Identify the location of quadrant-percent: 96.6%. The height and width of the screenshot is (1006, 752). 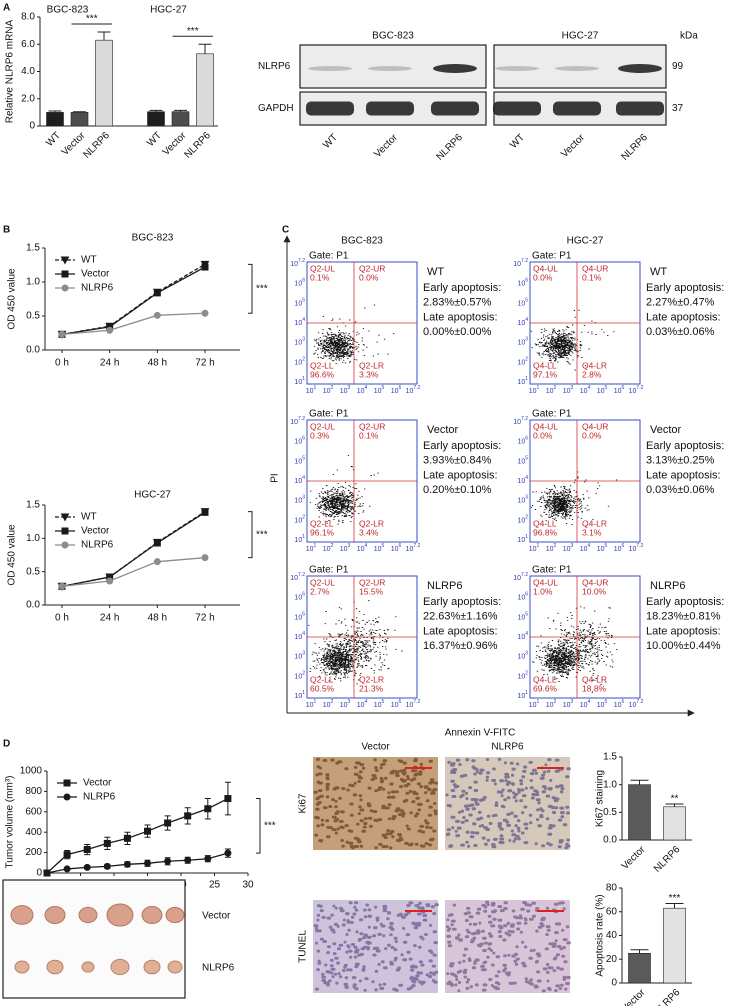
(322, 374).